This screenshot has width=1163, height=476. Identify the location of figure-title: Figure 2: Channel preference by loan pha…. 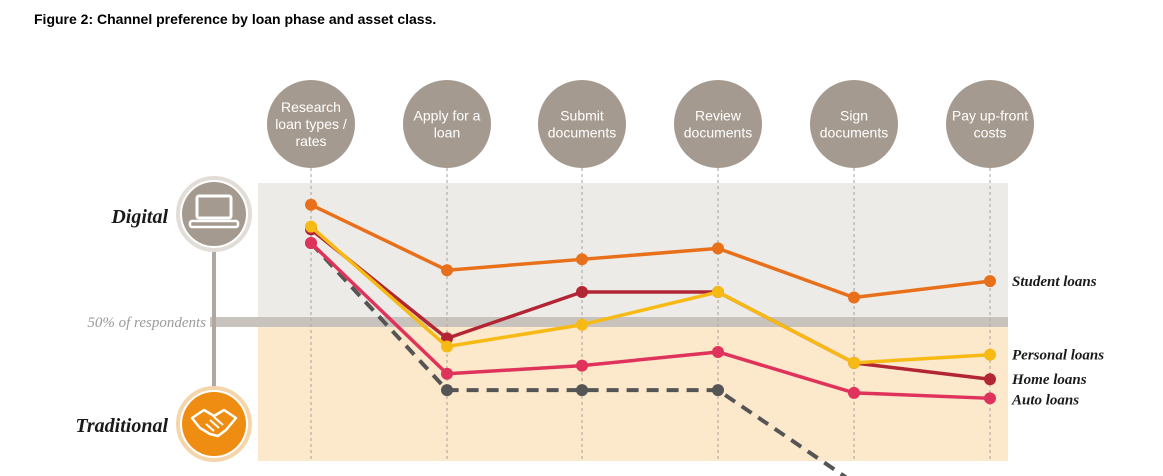
(235, 19).